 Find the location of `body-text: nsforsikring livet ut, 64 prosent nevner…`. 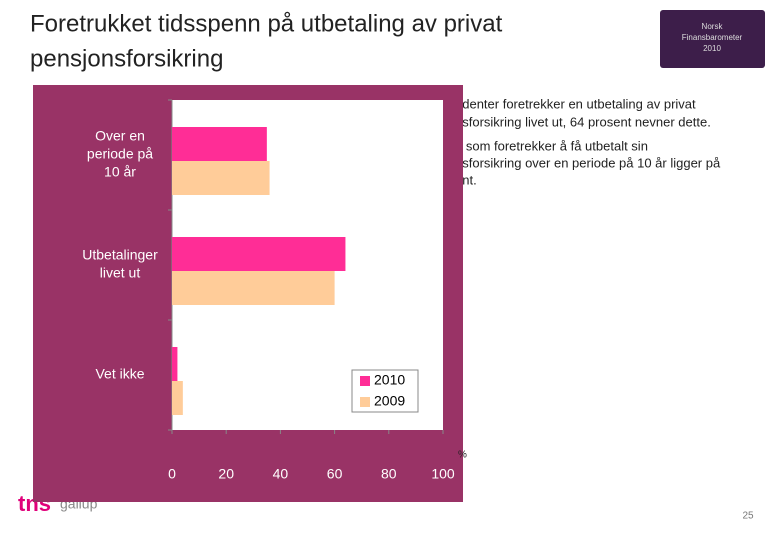

body-text: nsforsikring livet ut, 64 prosent nevner… is located at coordinates (583, 121).